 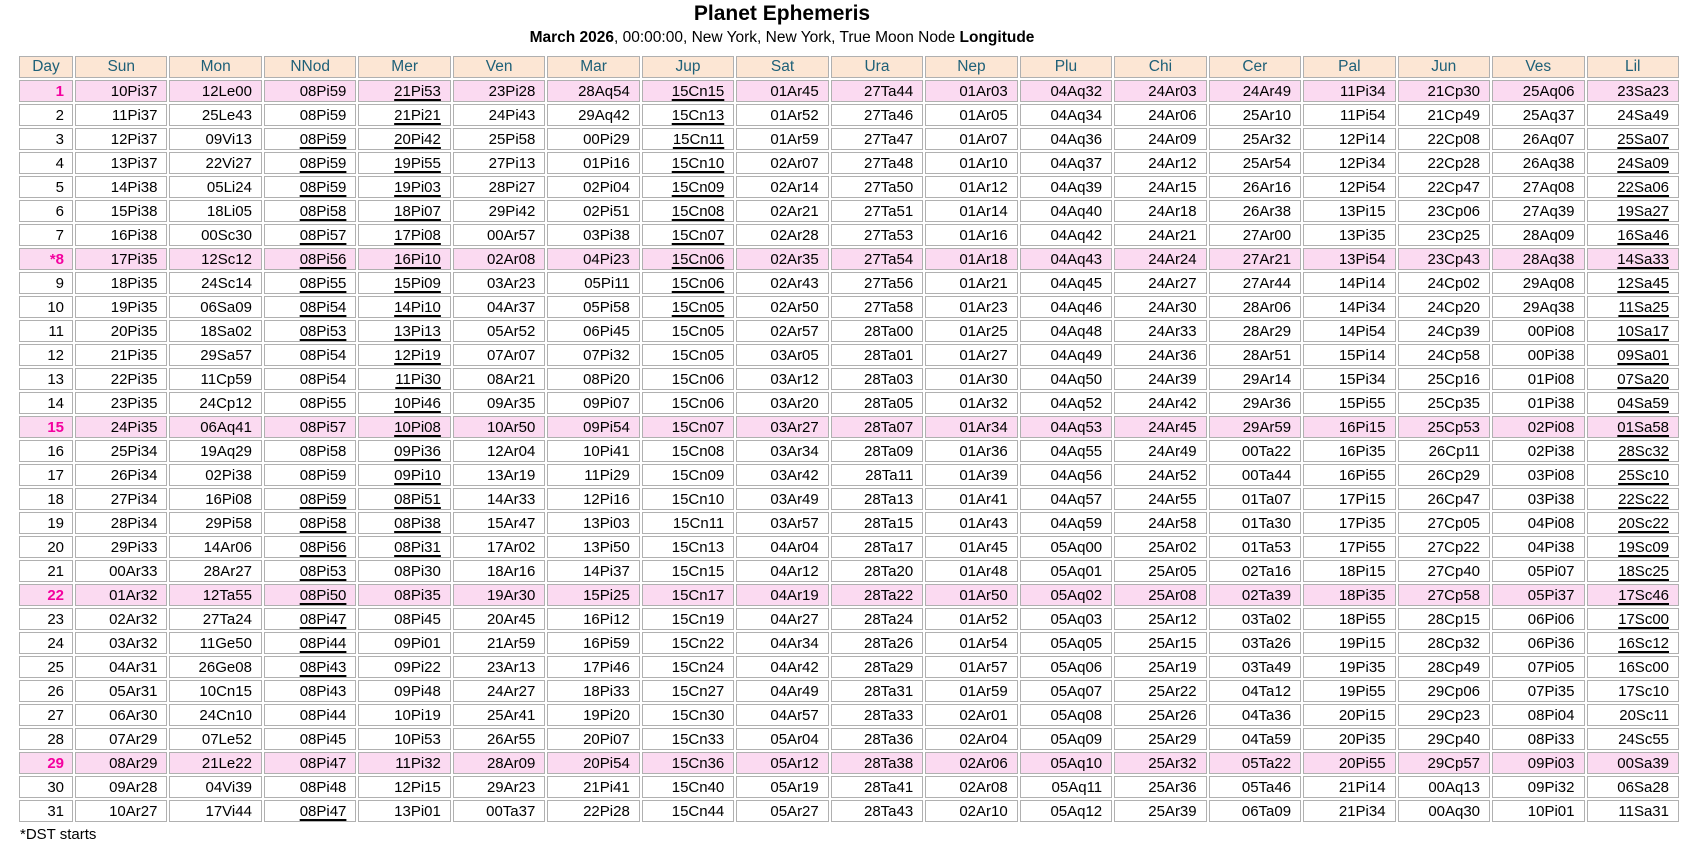 I want to click on ephemeris-cell: 26Cp47, so click(x=1444, y=499).